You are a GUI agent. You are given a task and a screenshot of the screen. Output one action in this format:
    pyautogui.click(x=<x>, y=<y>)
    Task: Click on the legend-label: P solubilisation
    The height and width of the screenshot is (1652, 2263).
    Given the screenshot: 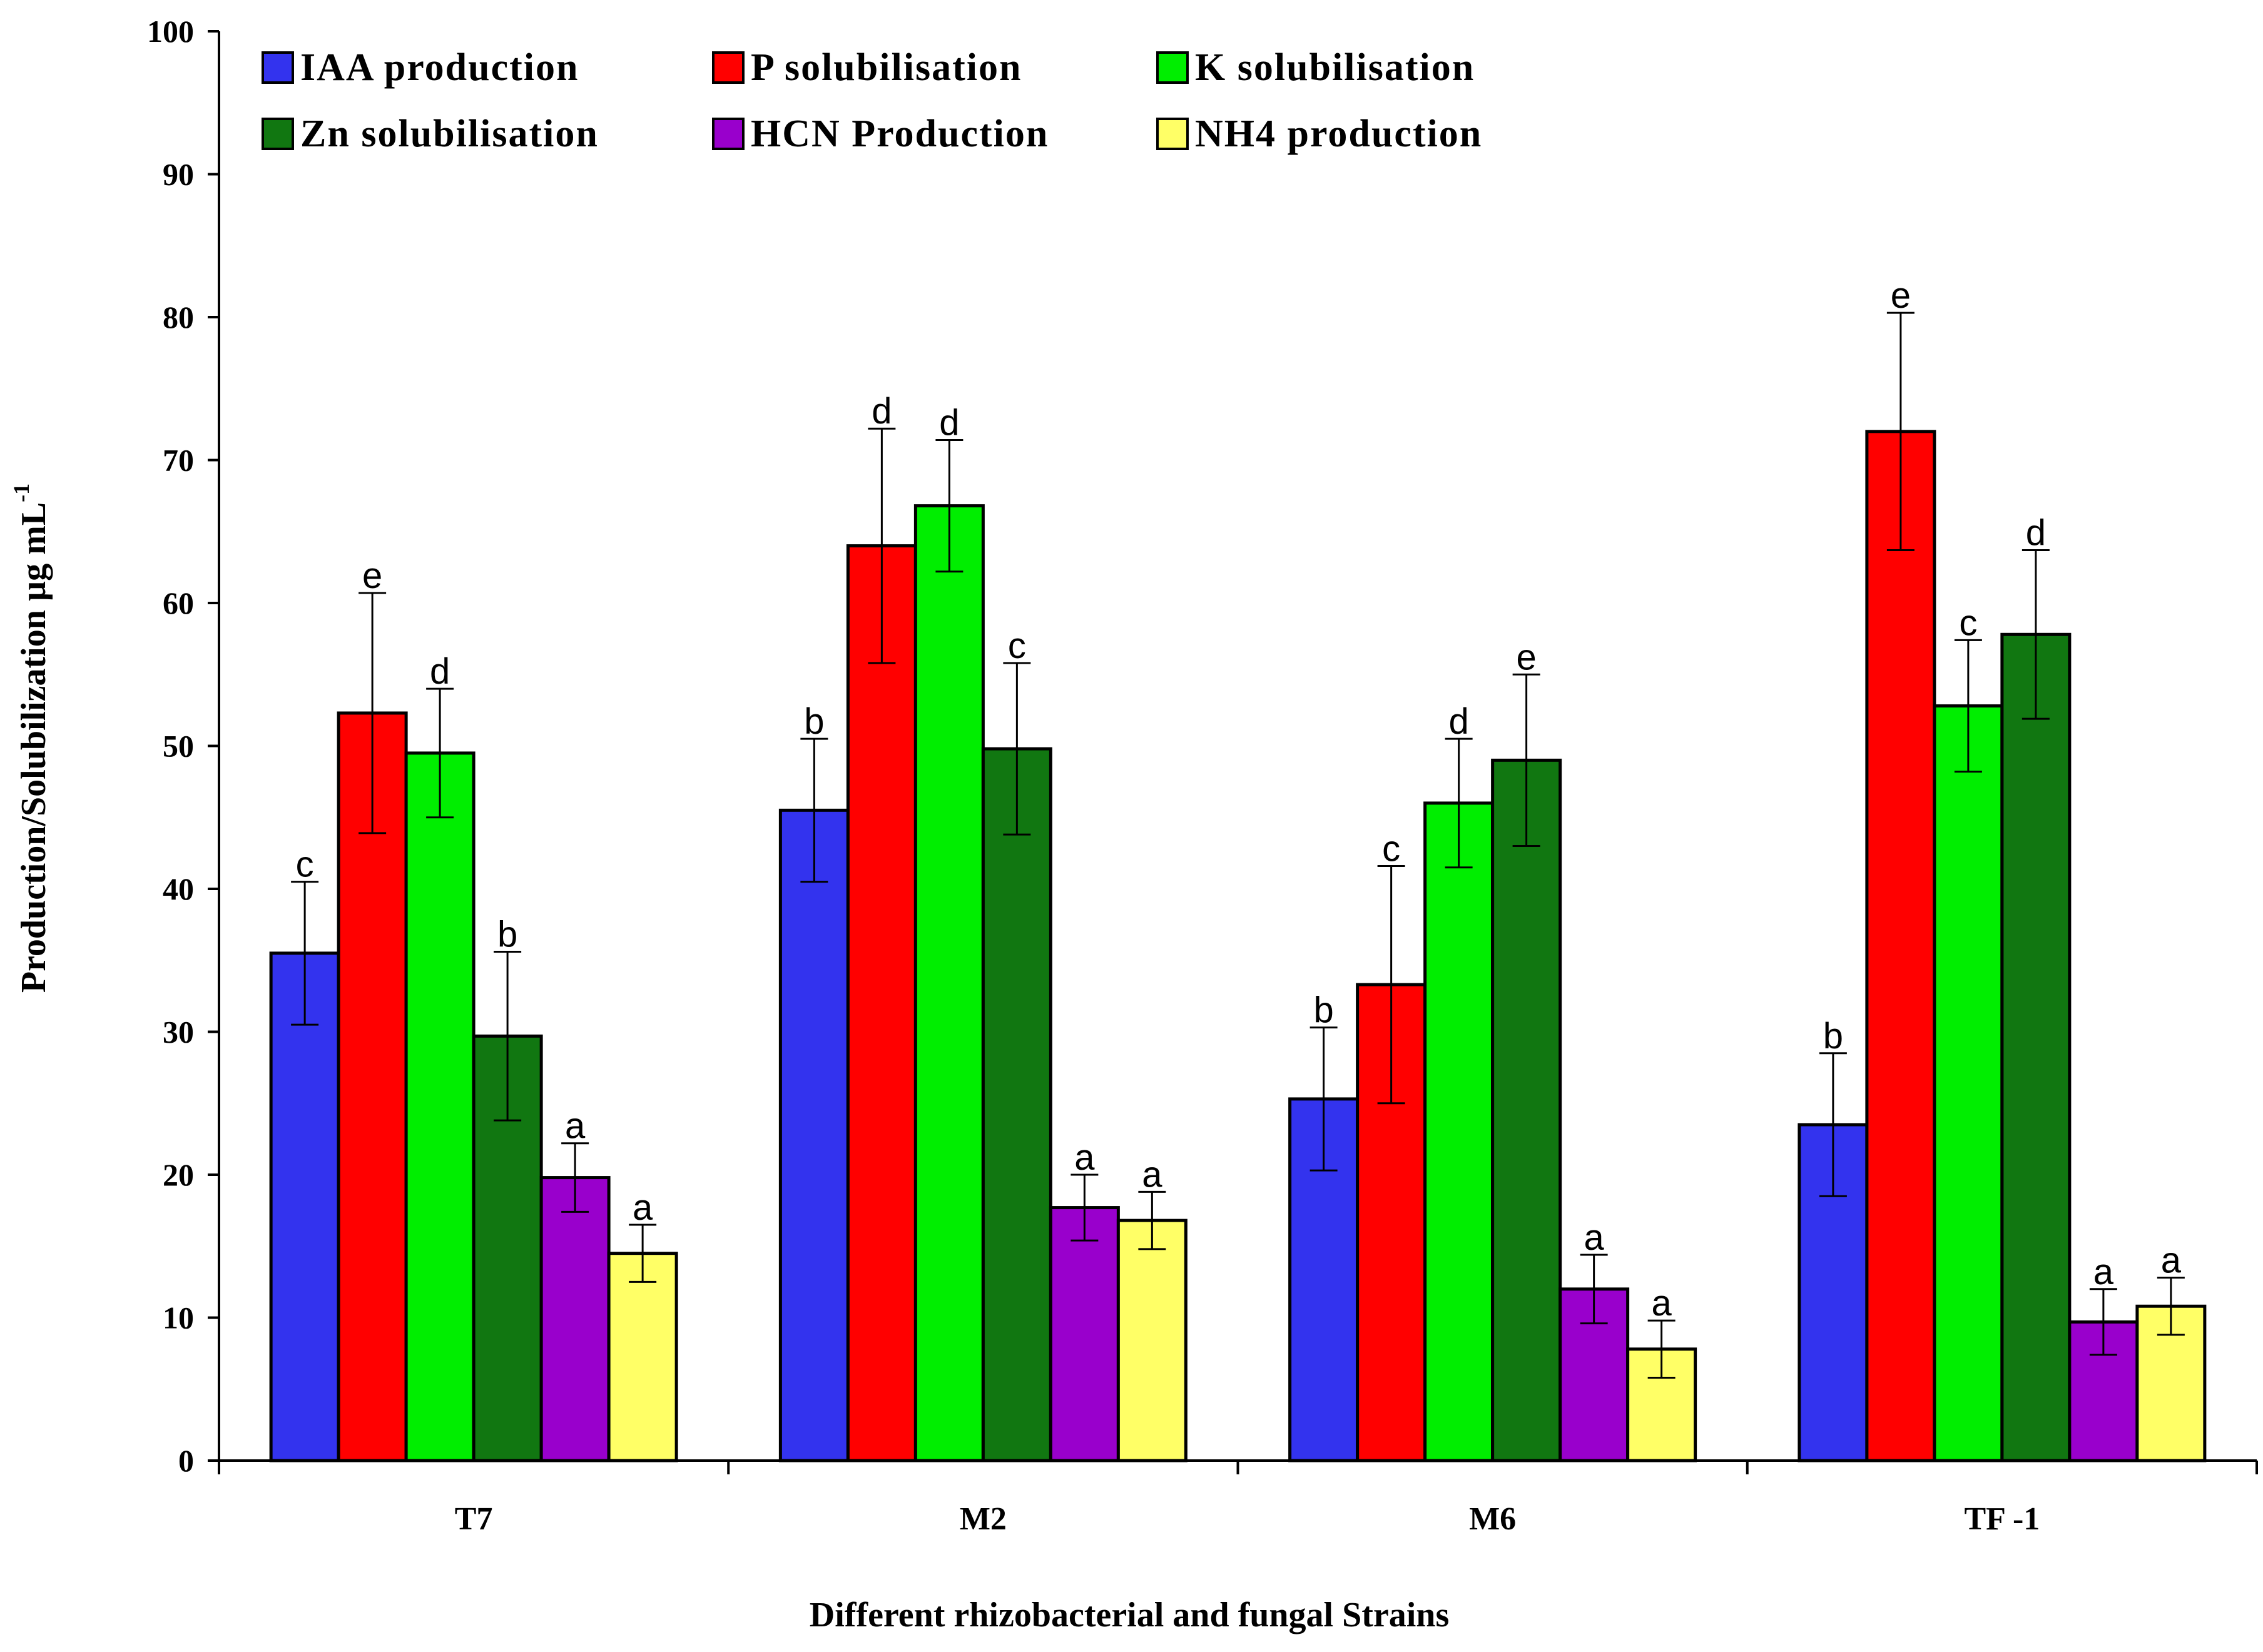 What is the action you would take?
    pyautogui.click(x=886, y=68)
    